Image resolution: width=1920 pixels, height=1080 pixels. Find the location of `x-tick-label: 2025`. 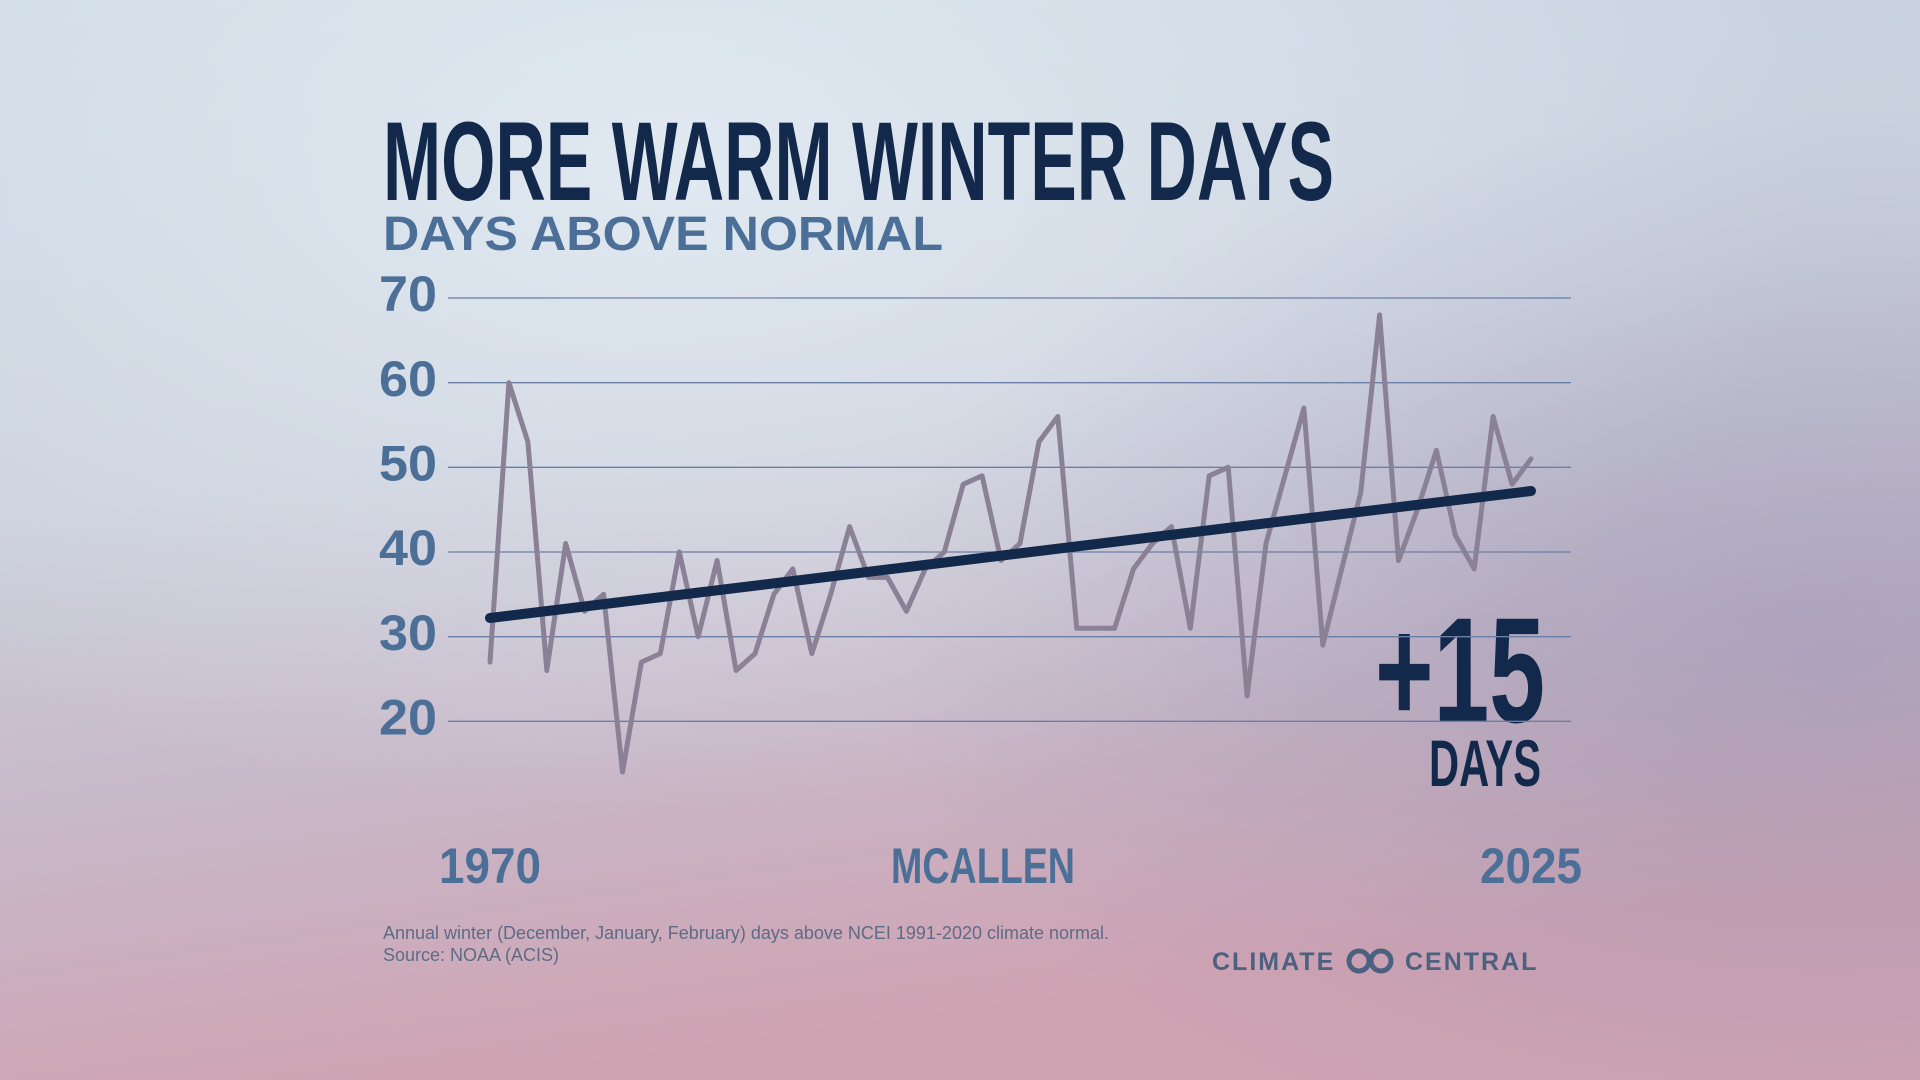

x-tick-label: 2025 is located at coordinates (1531, 866).